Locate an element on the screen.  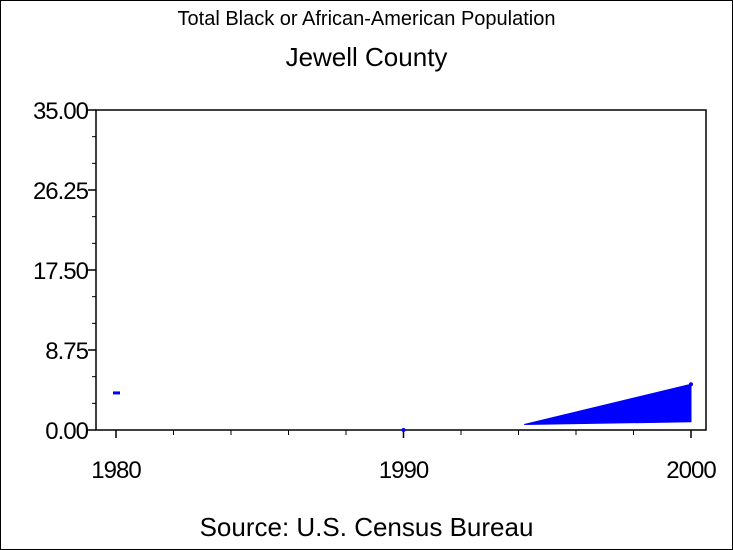
x-axis: 1980 1990 2000 is located at coordinates (404, 457).